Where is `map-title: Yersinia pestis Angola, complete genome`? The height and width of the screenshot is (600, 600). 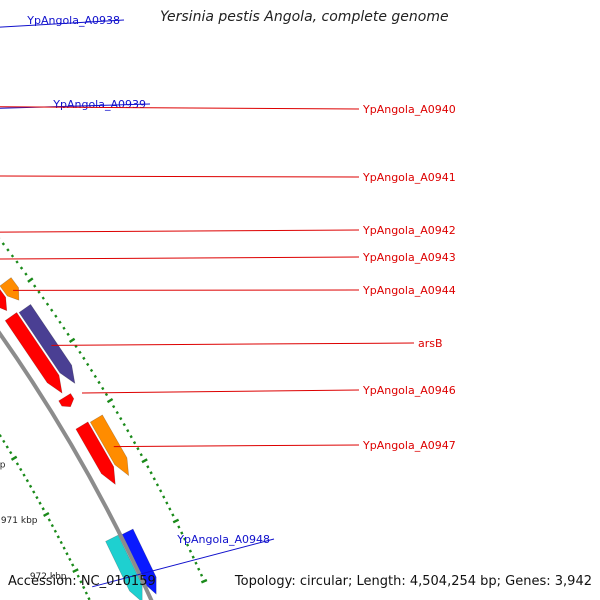
map-title: Yersinia pestis Angola, complete genome is located at coordinates (304, 17).